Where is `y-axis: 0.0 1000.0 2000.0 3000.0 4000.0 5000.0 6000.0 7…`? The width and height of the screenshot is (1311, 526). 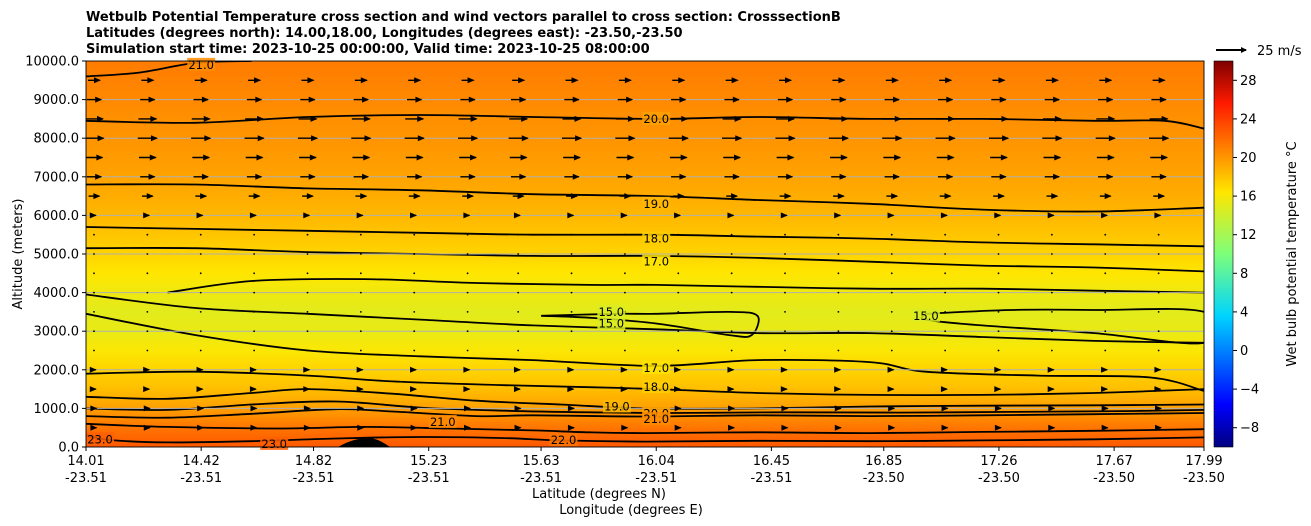 y-axis: 0.0 1000.0 2000.0 3000.0 4000.0 5000.0 6000.0 7… is located at coordinates (55, 255).